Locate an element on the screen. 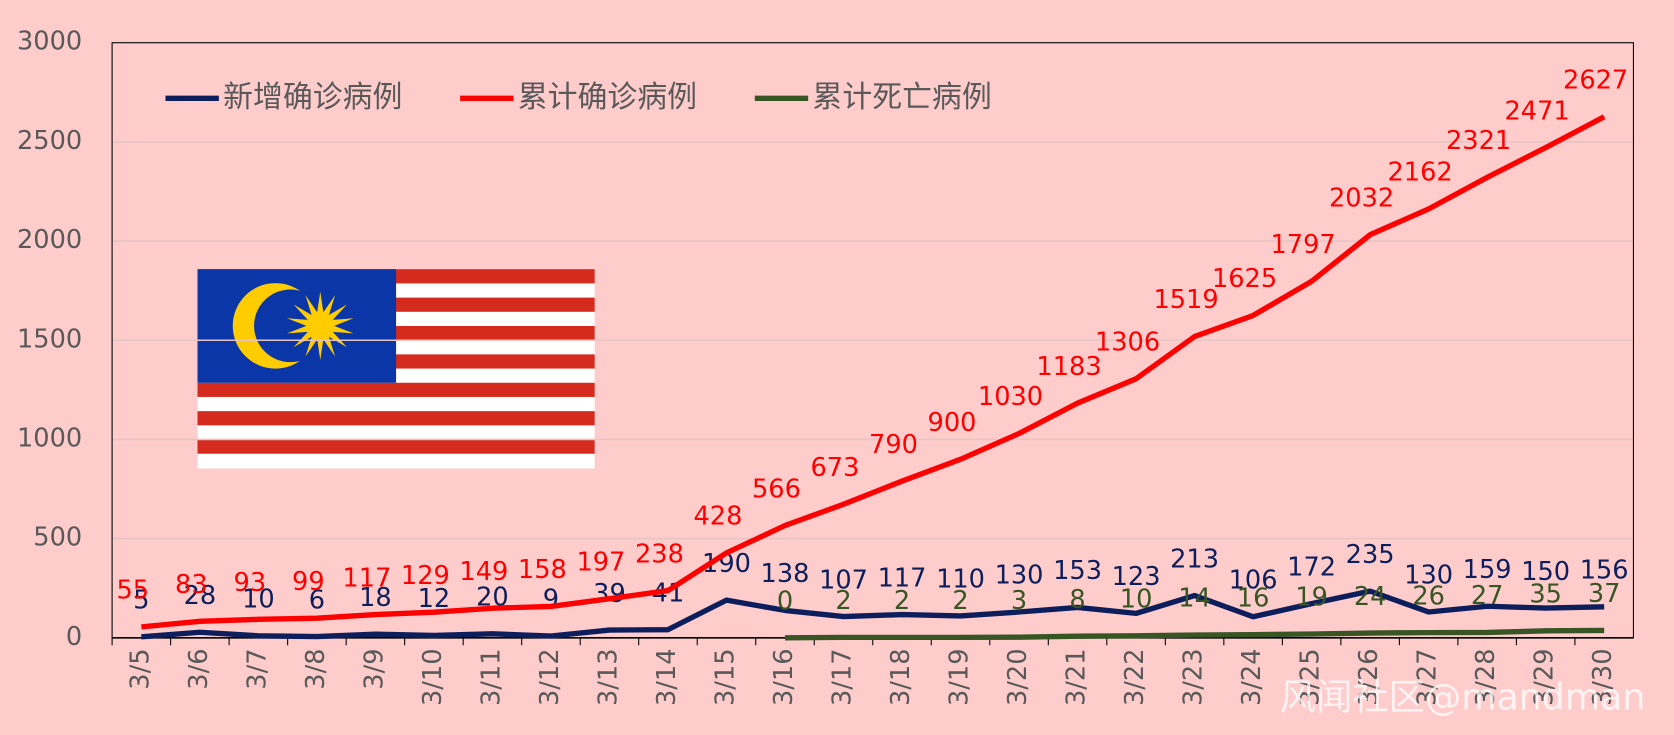 The width and height of the screenshot is (1674, 735). x-tick-label: 3/12 is located at coordinates (550, 677).